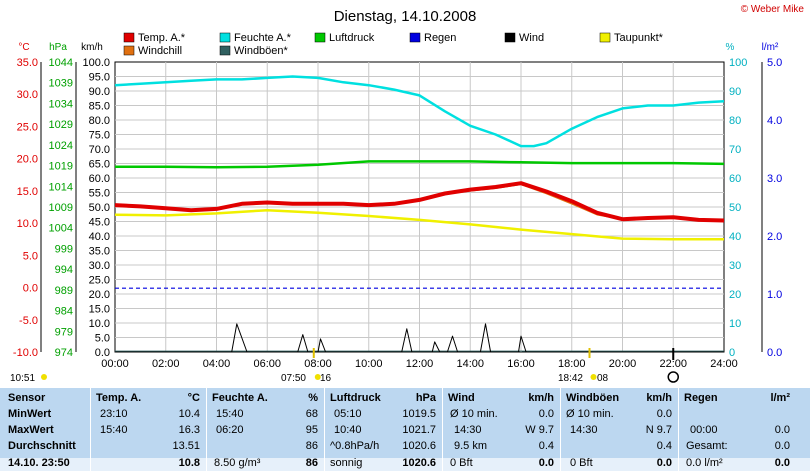  I want to click on sunset-day-label: 08, so click(603, 378).